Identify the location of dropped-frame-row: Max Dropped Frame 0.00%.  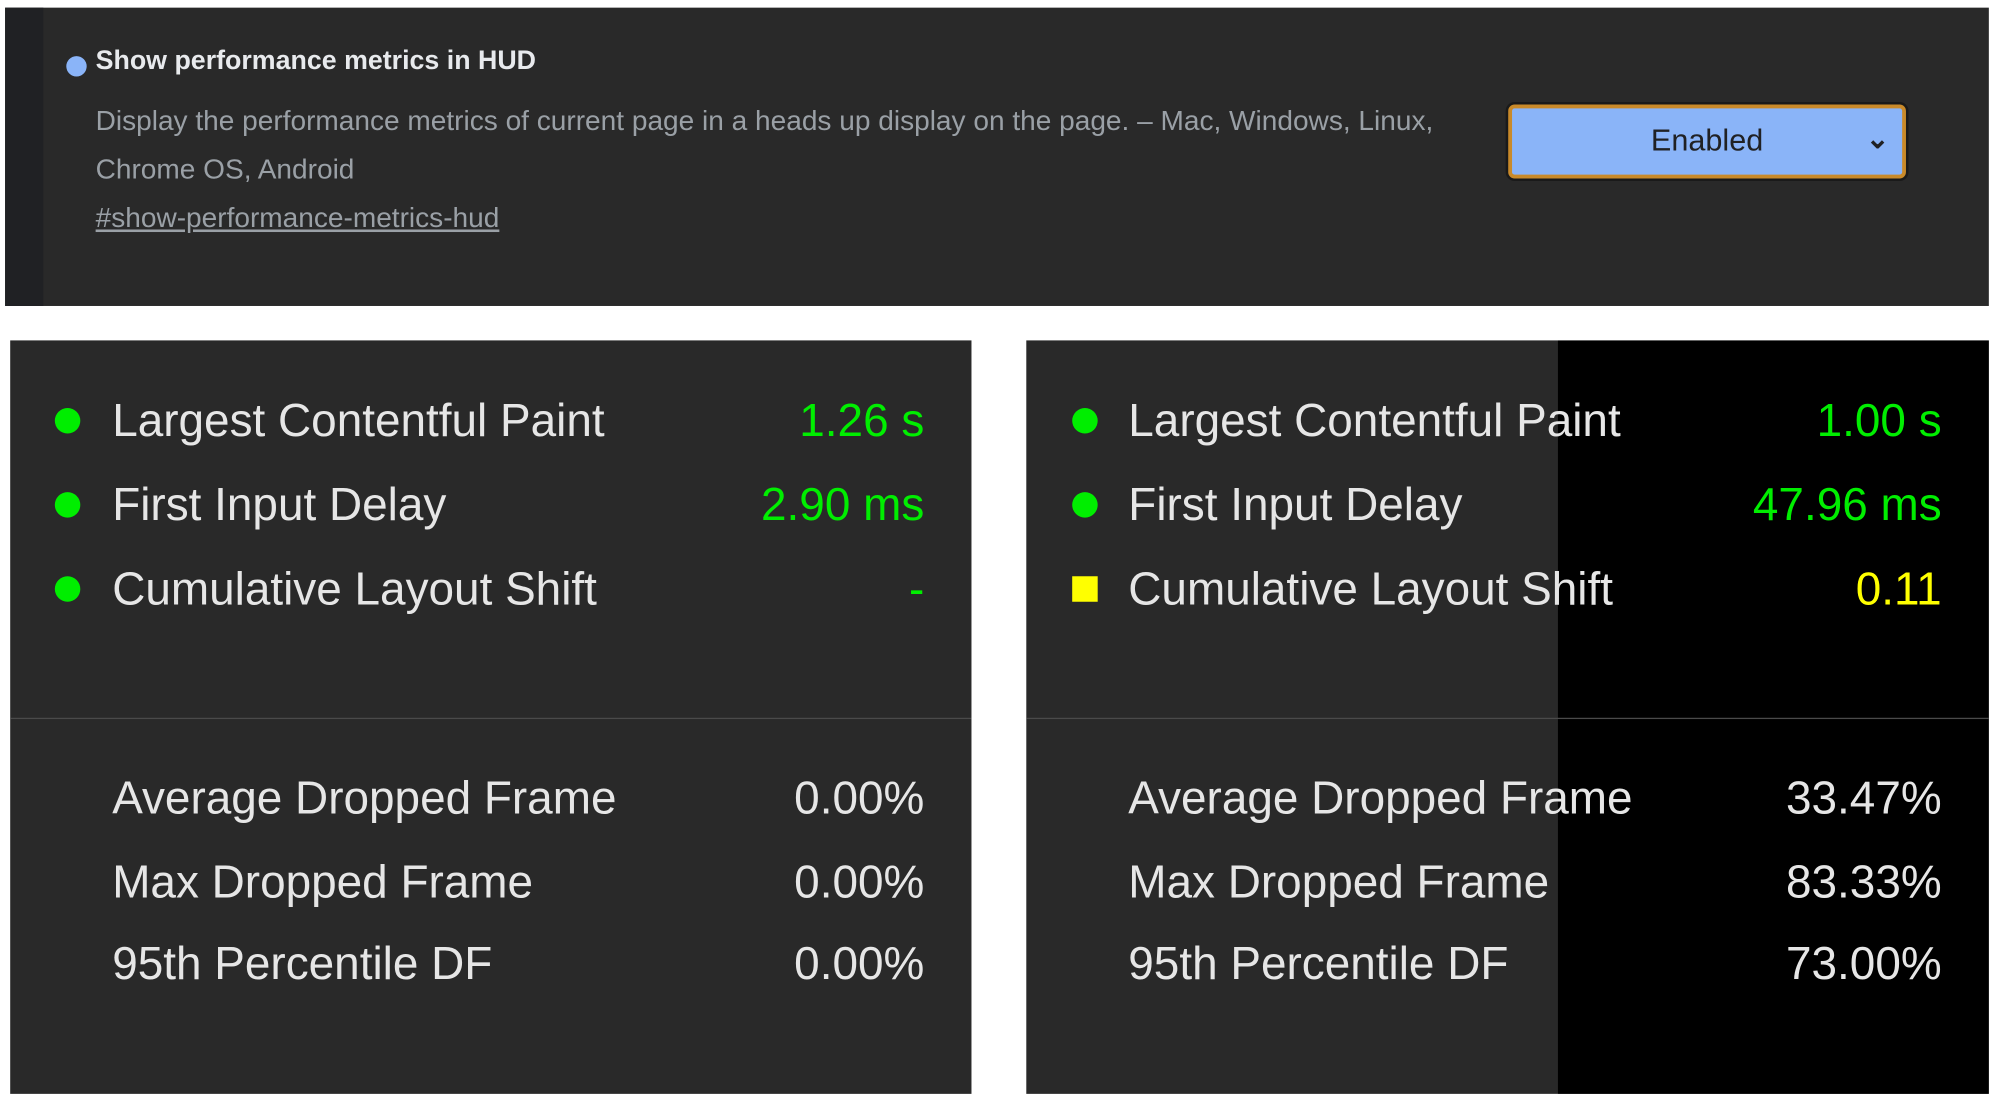
(490, 882).